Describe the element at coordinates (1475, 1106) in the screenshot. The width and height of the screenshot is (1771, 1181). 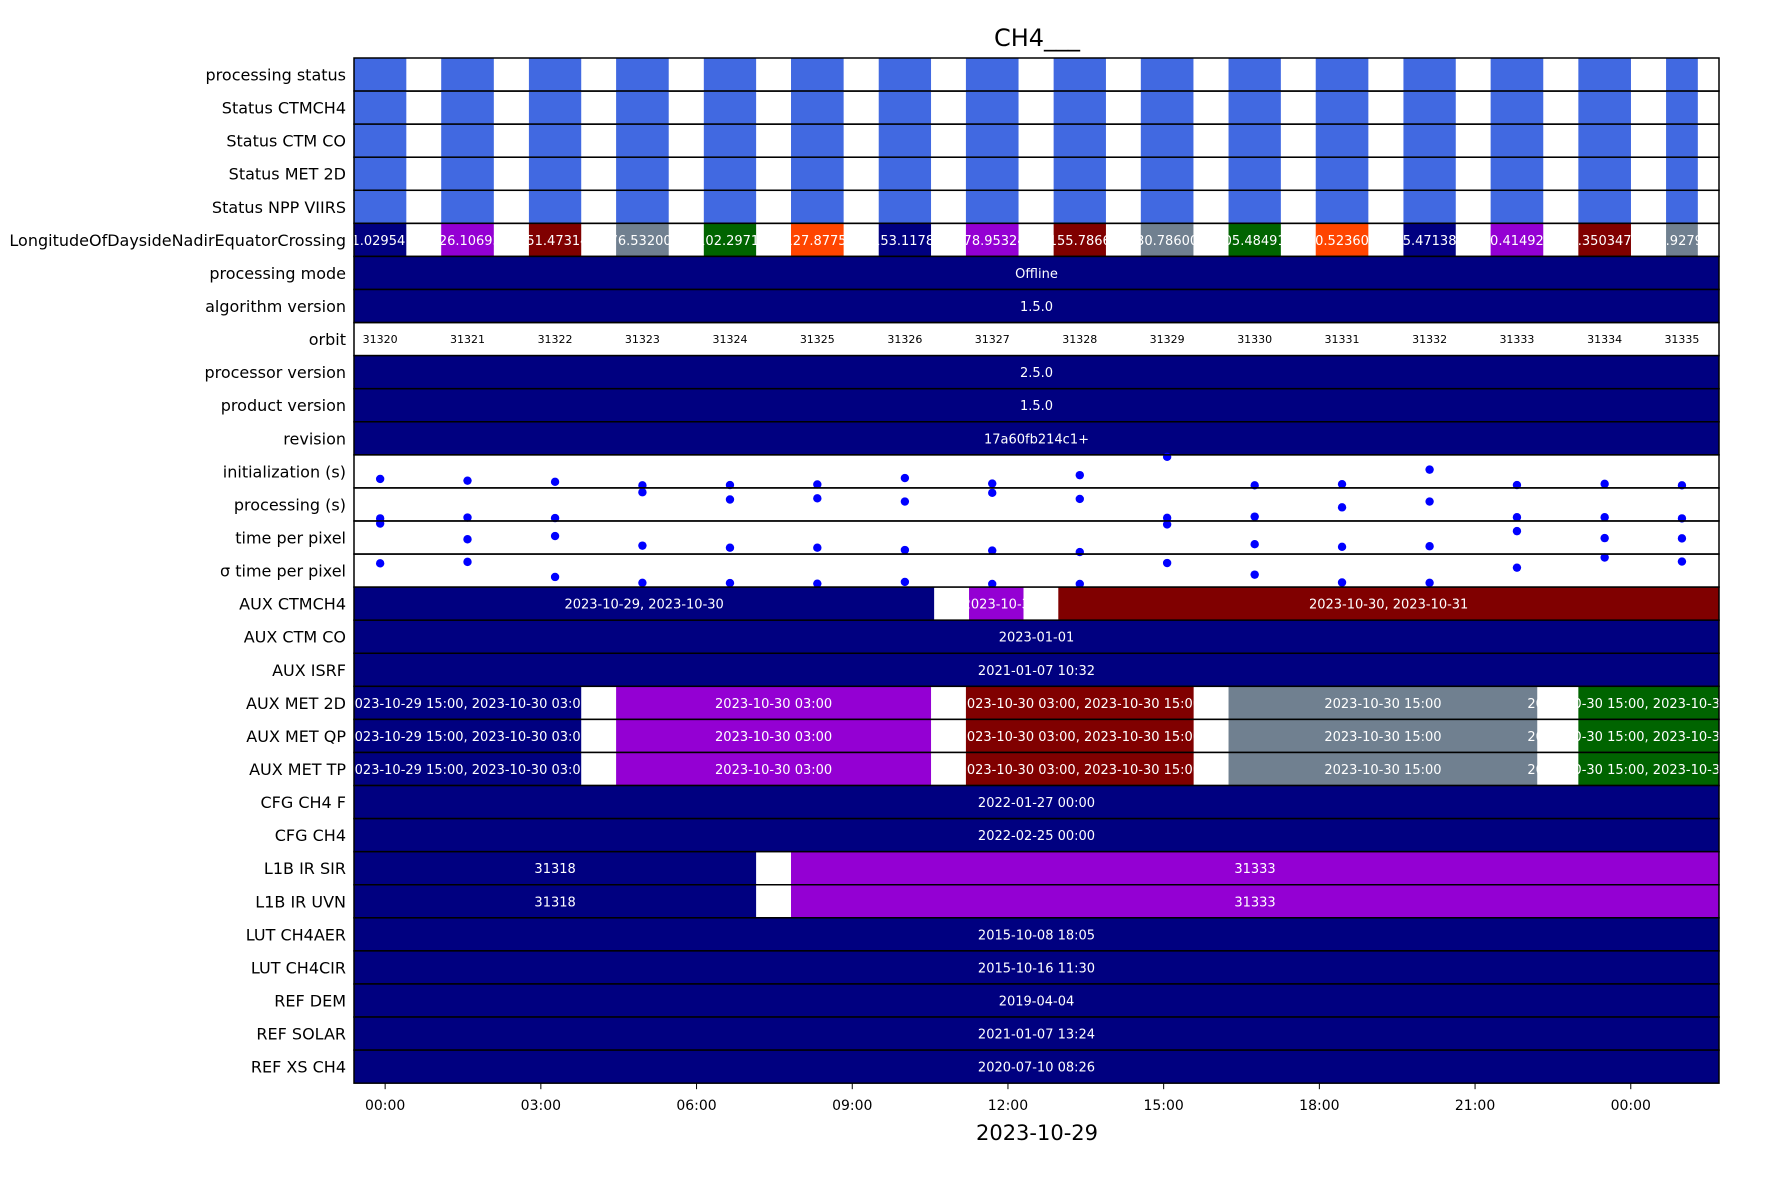
I see `x-tick-label: 21:00` at that location.